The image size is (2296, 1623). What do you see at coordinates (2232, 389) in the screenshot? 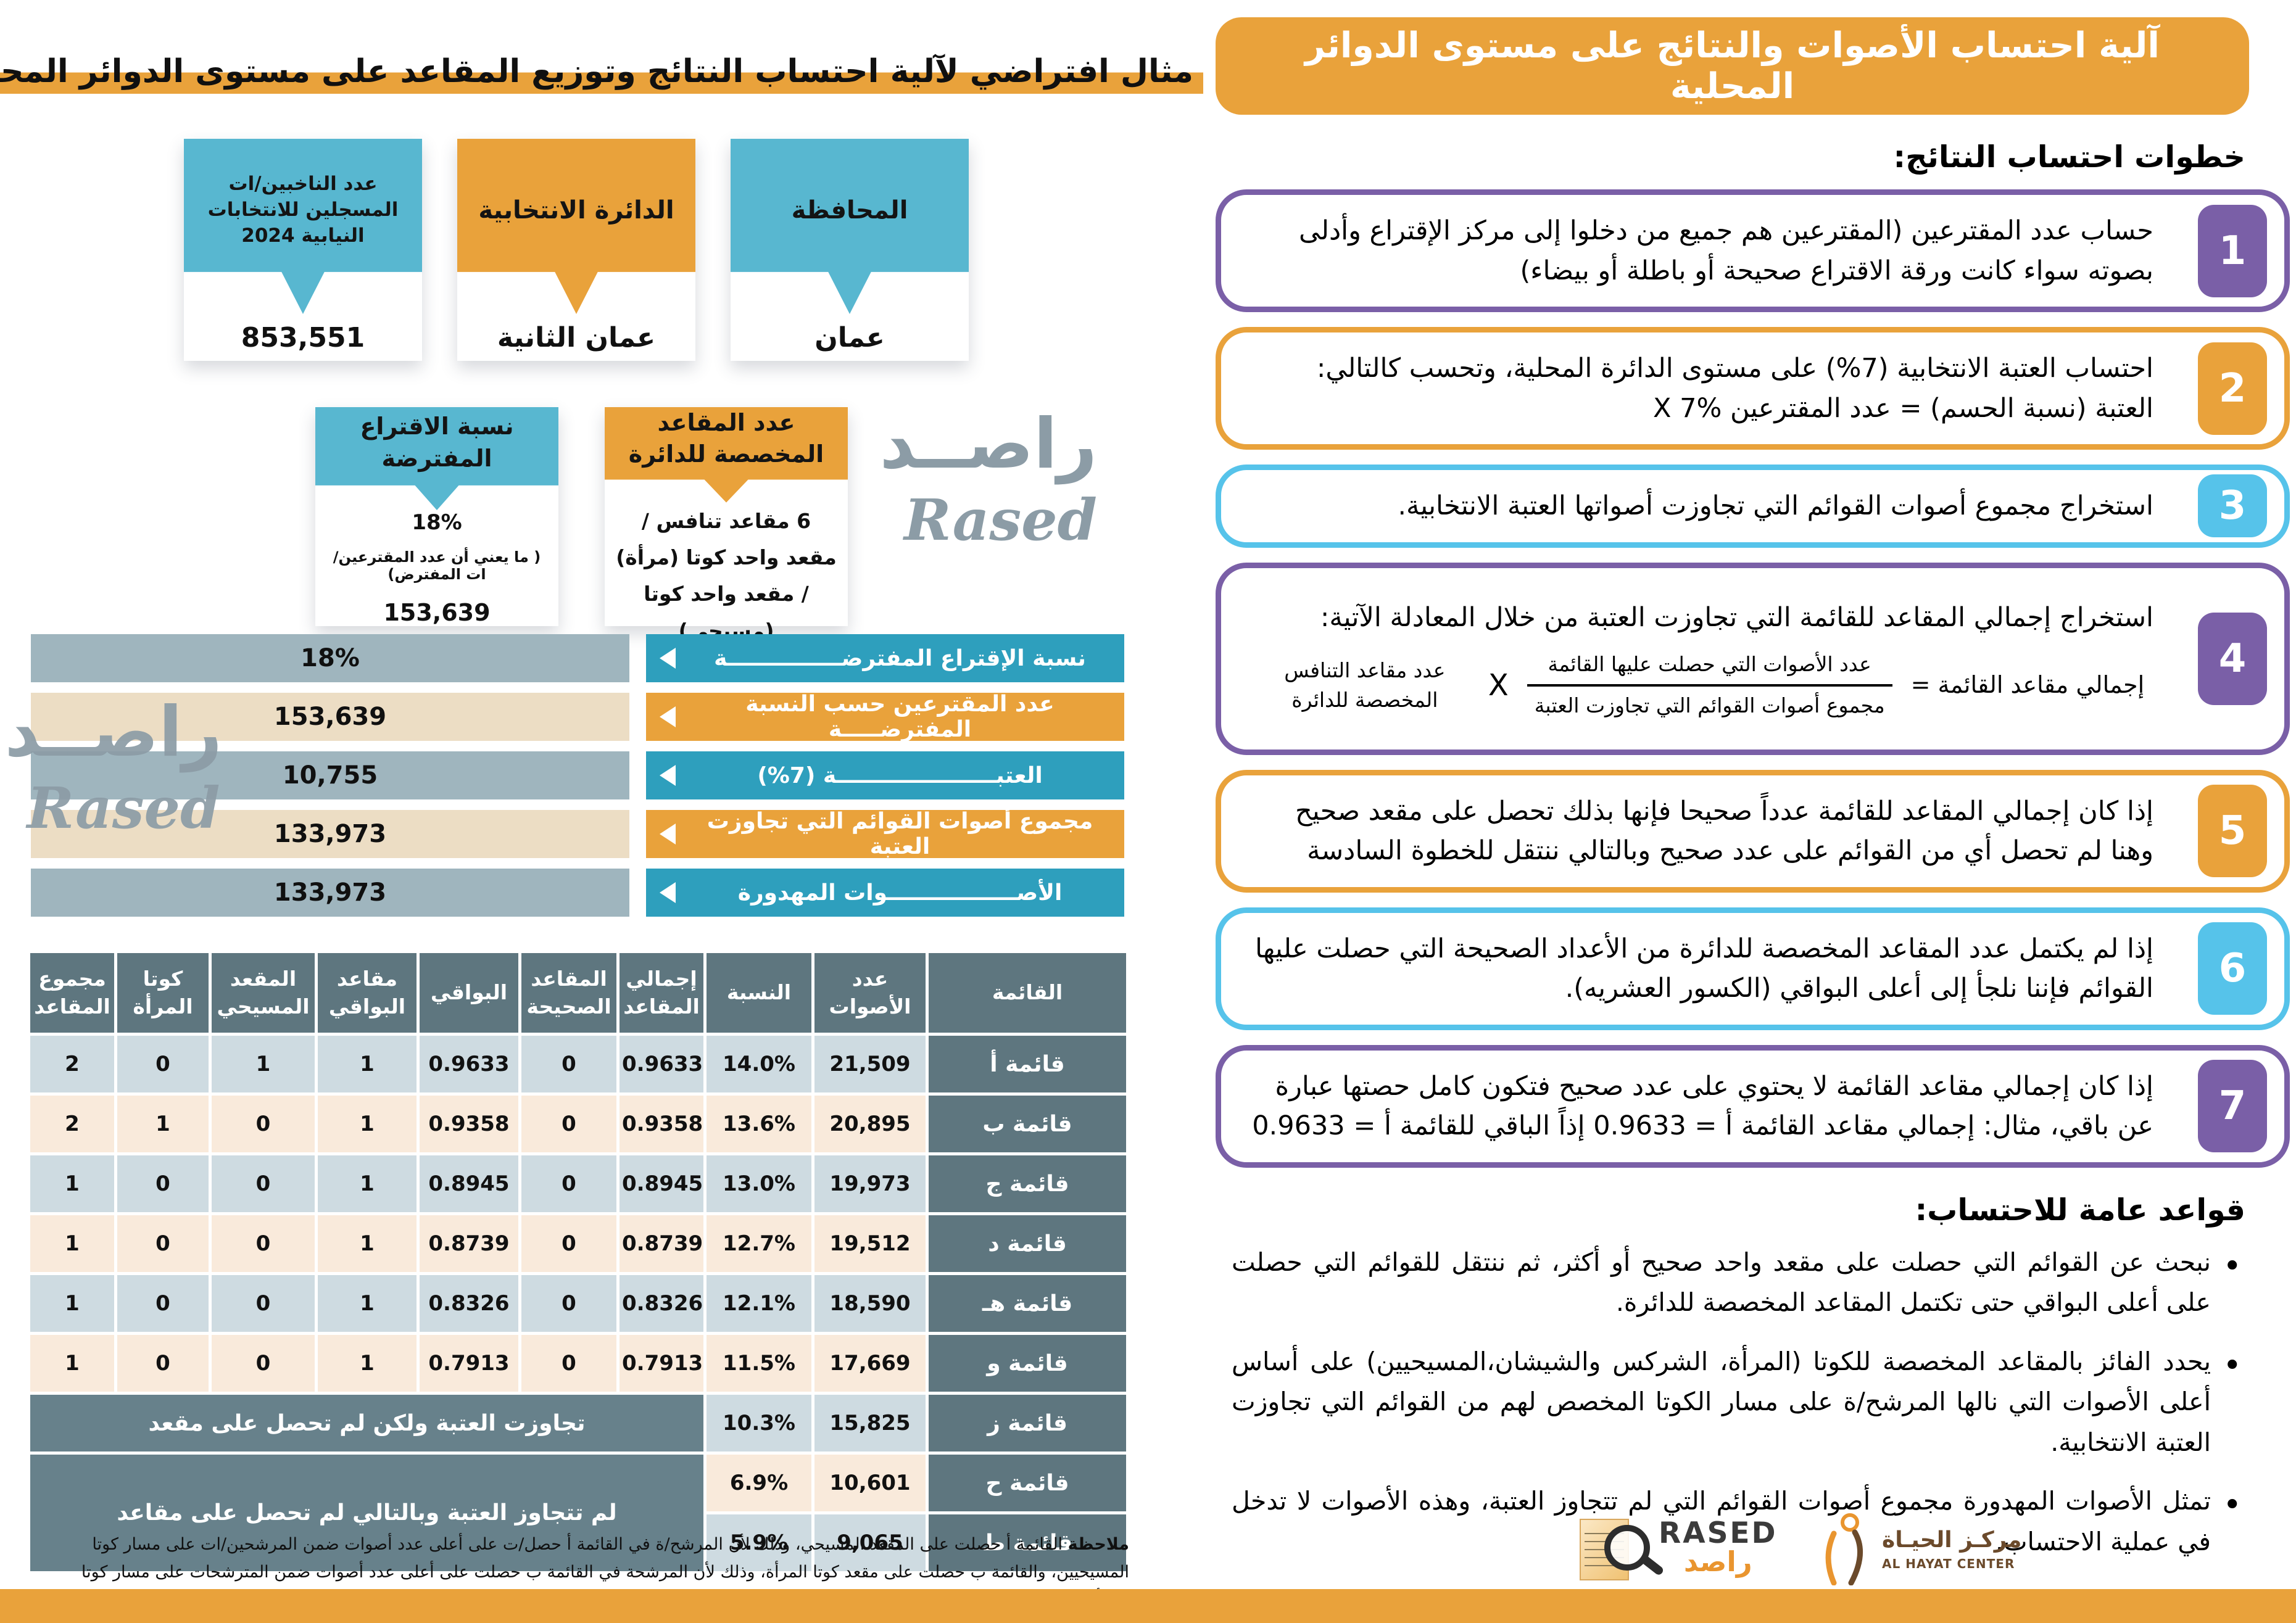
I see `step-2-number: 2` at bounding box center [2232, 389].